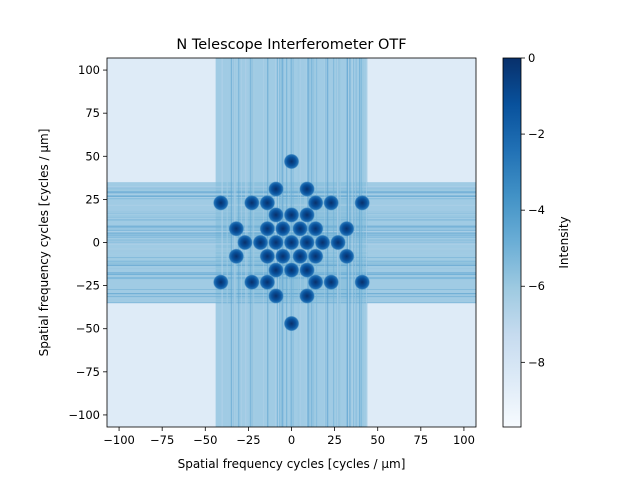 This screenshot has width=640, height=480. What do you see at coordinates (536, 210) in the screenshot?
I see `colorbar-tick-label: −4` at bounding box center [536, 210].